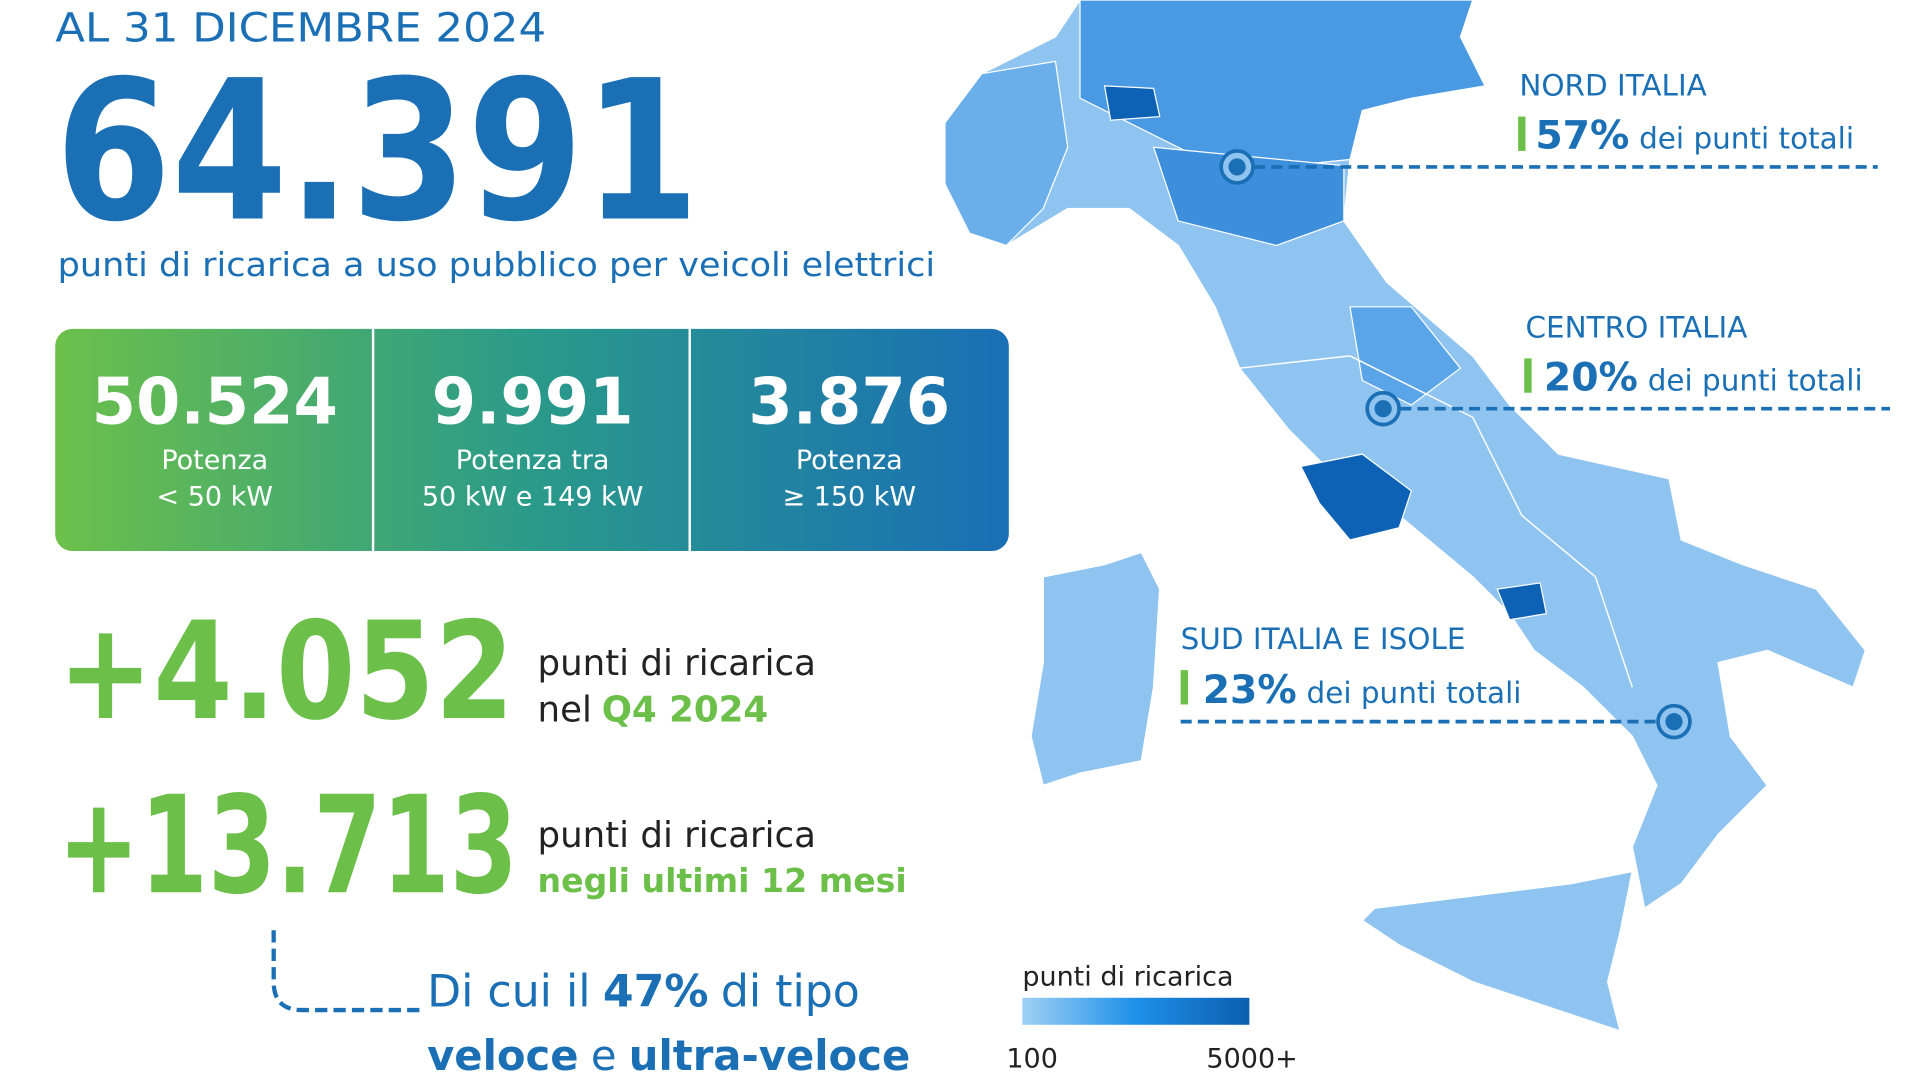 The height and width of the screenshot is (1080, 1920). I want to click on growth-highlight: negli ultimi 12 mesi, so click(722, 880).